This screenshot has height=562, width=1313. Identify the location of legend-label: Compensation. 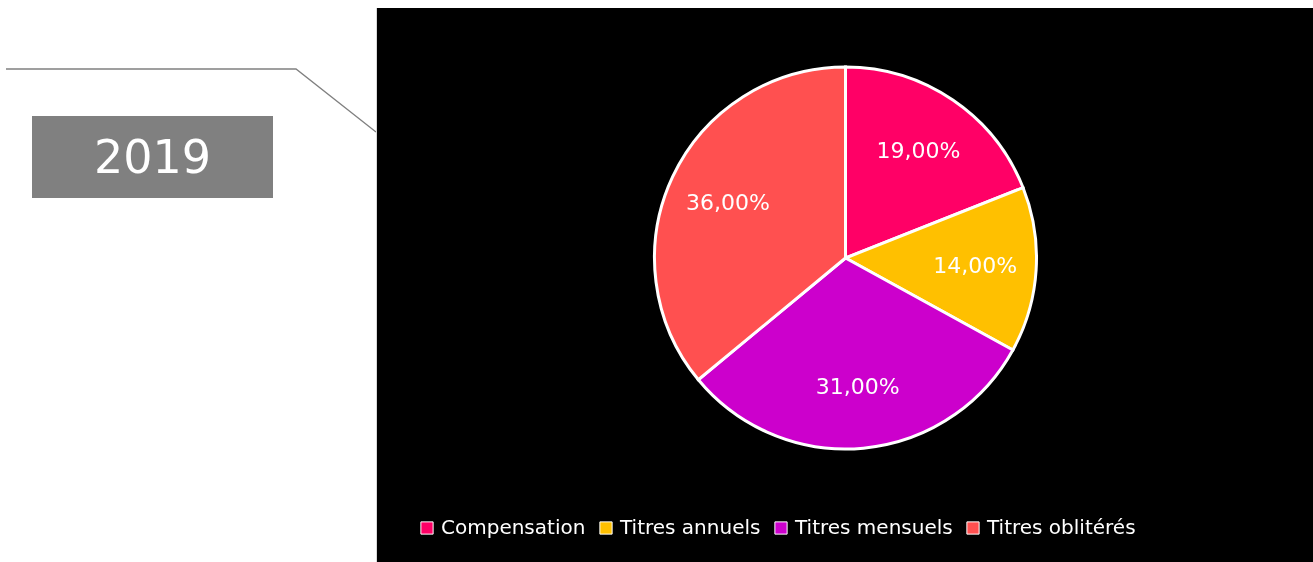
(513, 527).